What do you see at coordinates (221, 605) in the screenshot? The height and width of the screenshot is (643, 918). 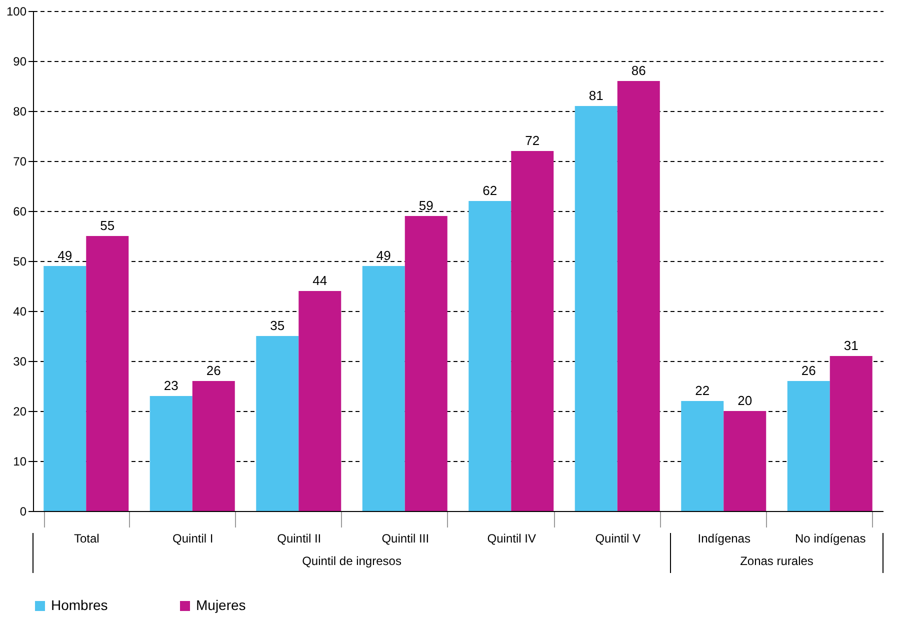 I see `legend-label: Mujeres` at bounding box center [221, 605].